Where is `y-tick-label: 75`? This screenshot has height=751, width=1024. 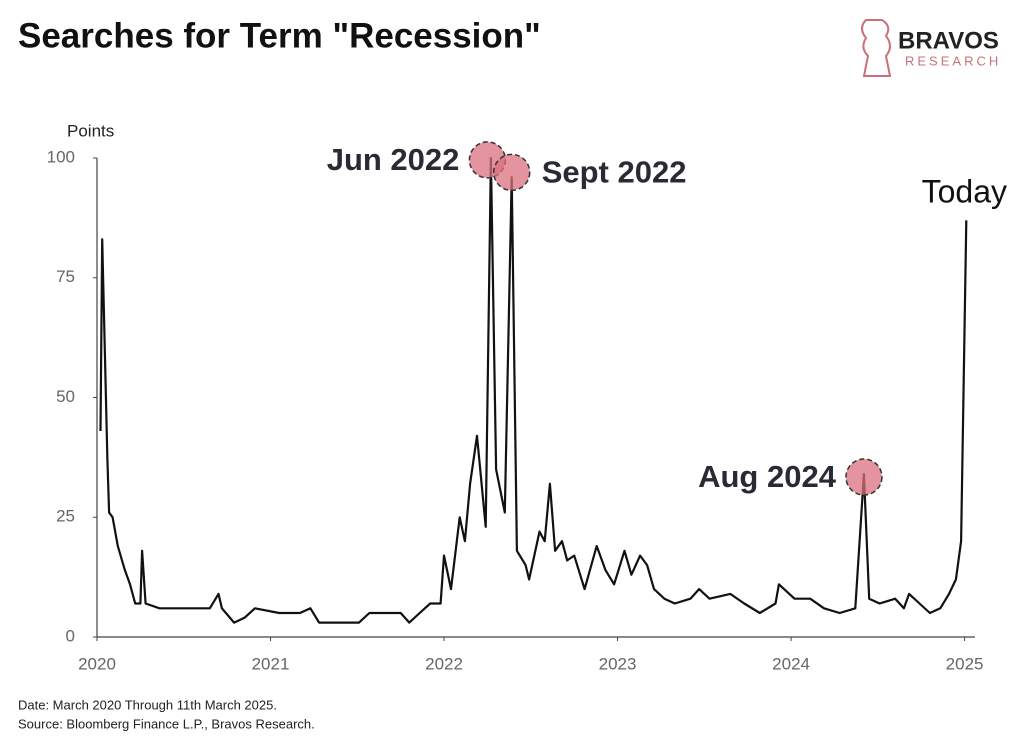 y-tick-label: 75 is located at coordinates (65, 276).